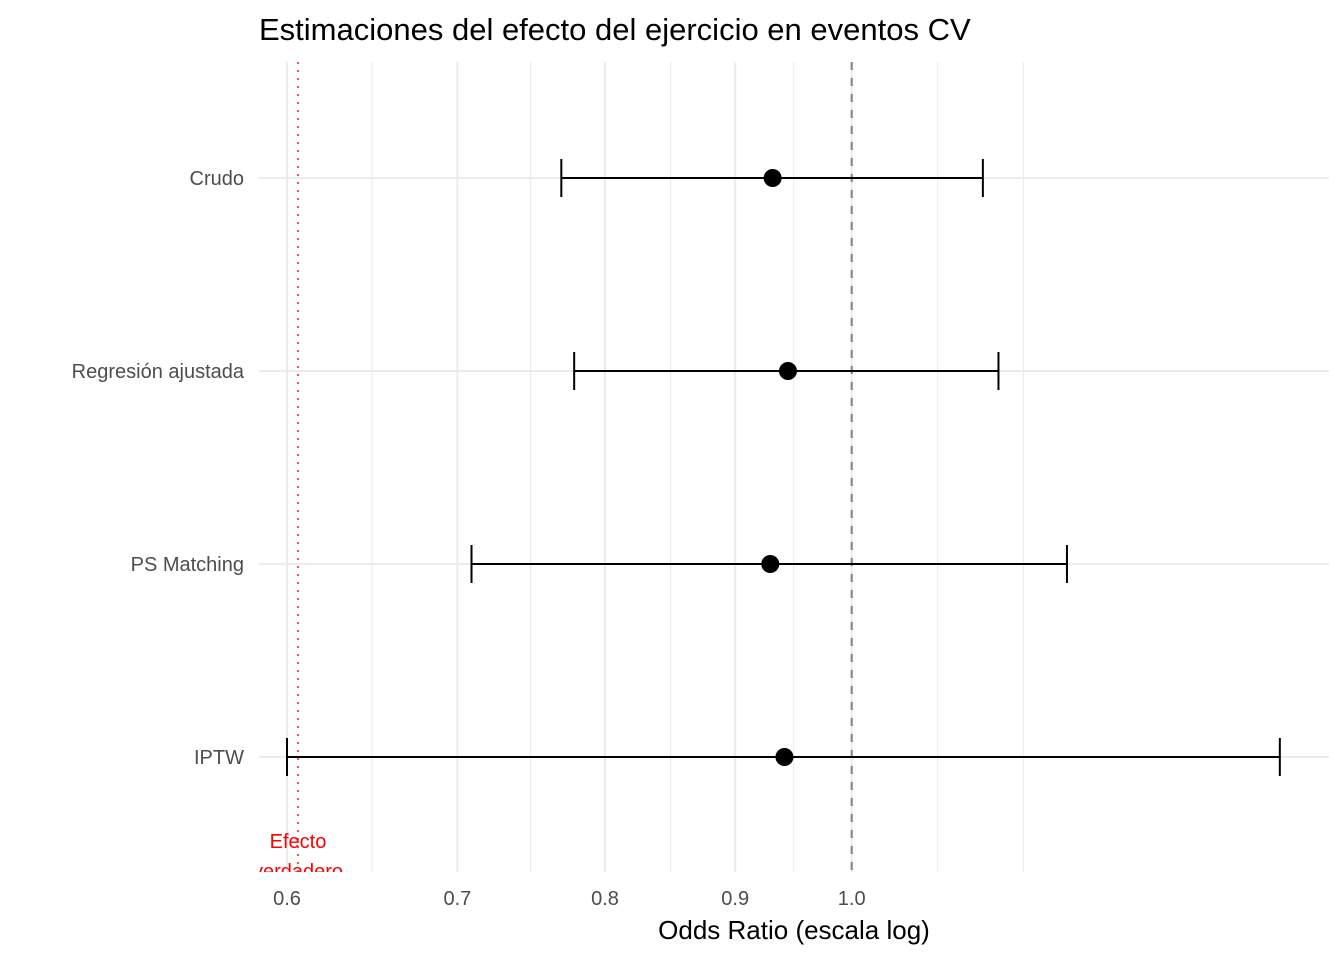  I want to click on x-tick-label: 0.7, so click(457, 899).